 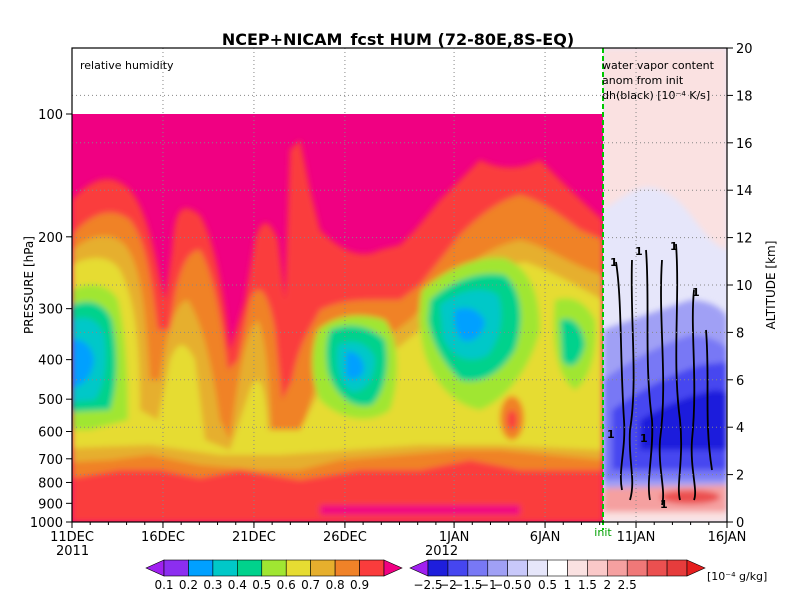 What do you see at coordinates (512, 420) in the screenshot?
I see `rh-region-red-blob` at bounding box center [512, 420].